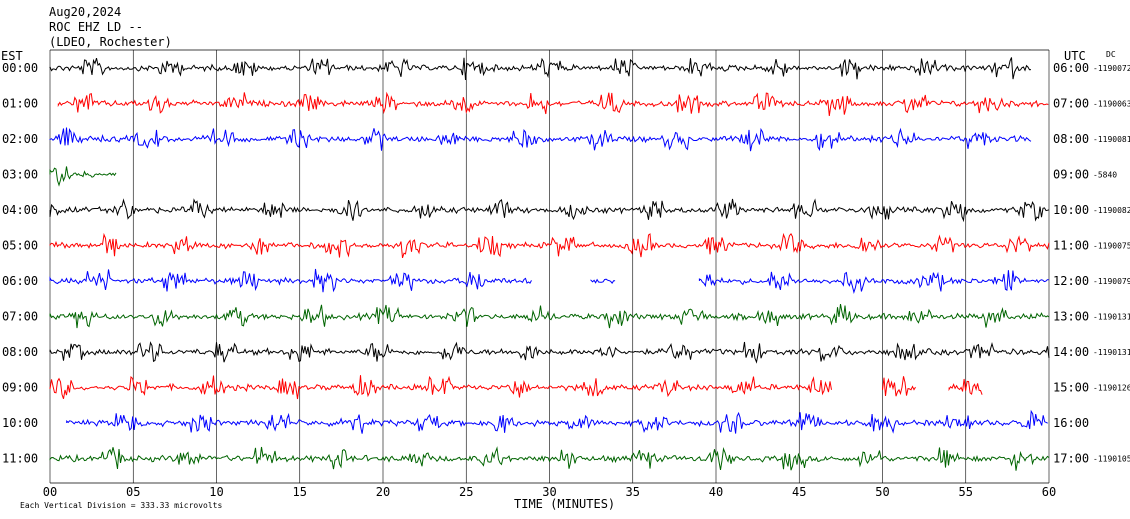 The width and height of the screenshot is (1130, 519). I want to click on utc-label: 14:00, so click(1071, 352).